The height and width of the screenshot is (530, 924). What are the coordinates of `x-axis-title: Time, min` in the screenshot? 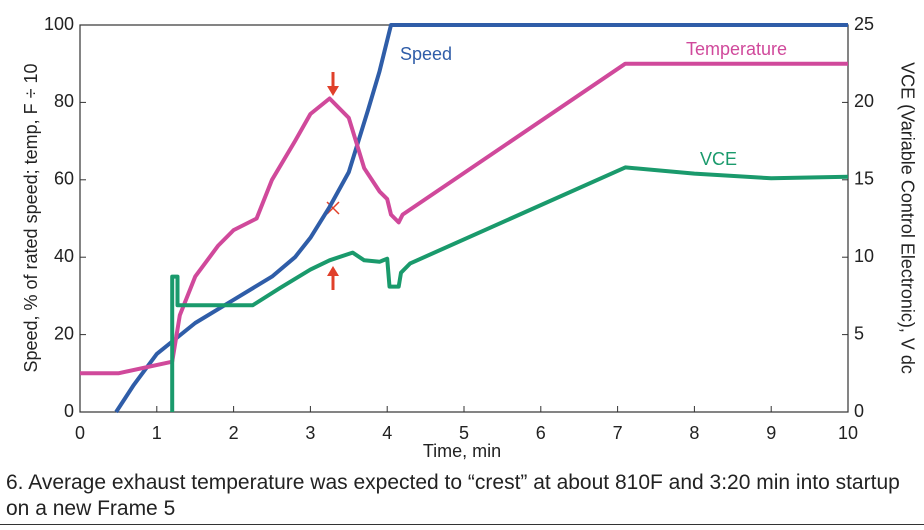 It's located at (462, 451).